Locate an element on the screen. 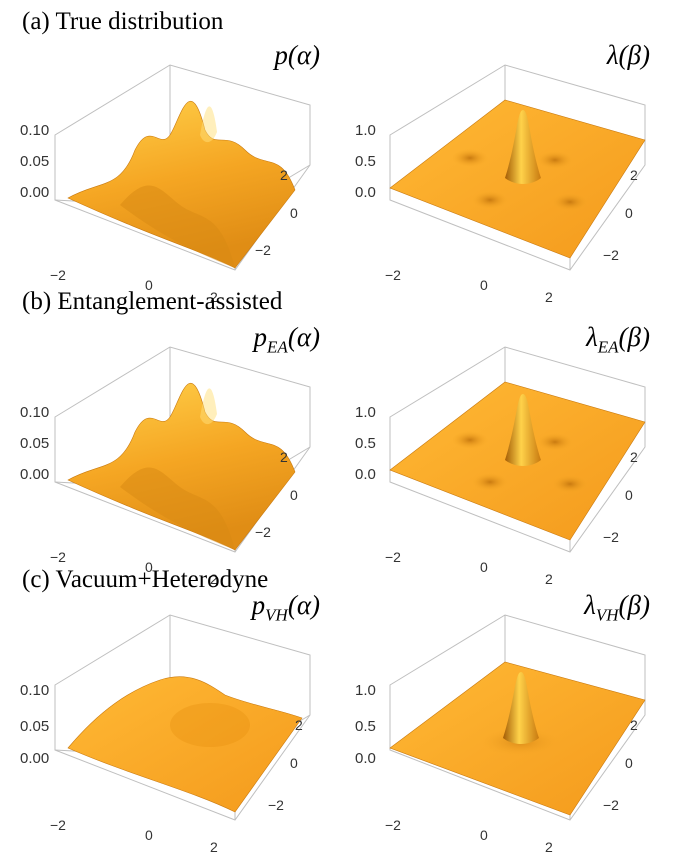  function-label: p(α) is located at coordinates (297, 55).